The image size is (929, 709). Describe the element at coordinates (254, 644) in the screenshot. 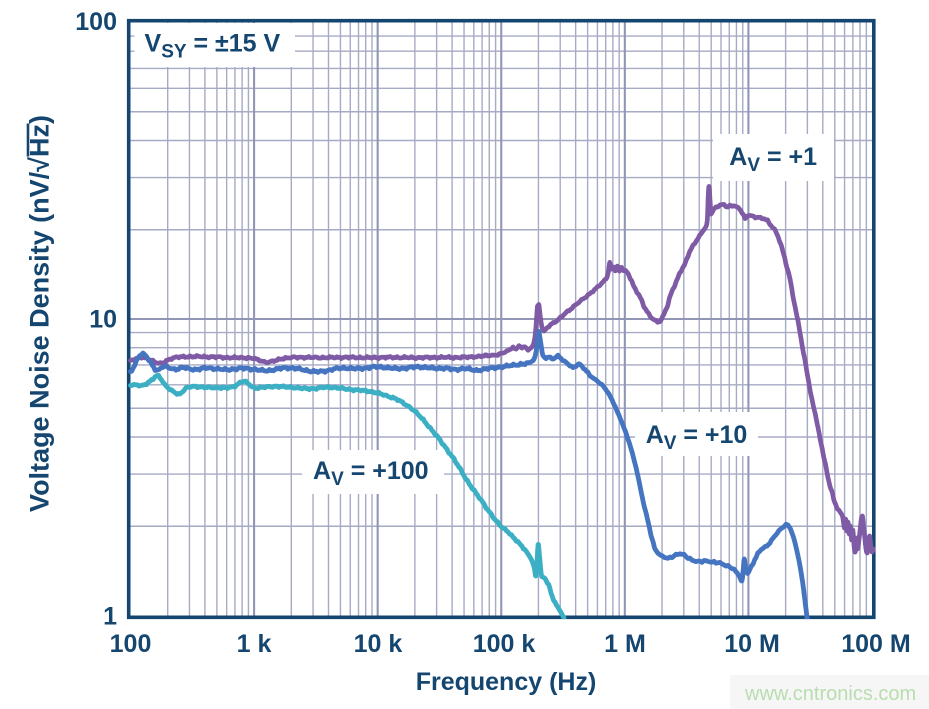

I see `svg-text: 1 k` at that location.